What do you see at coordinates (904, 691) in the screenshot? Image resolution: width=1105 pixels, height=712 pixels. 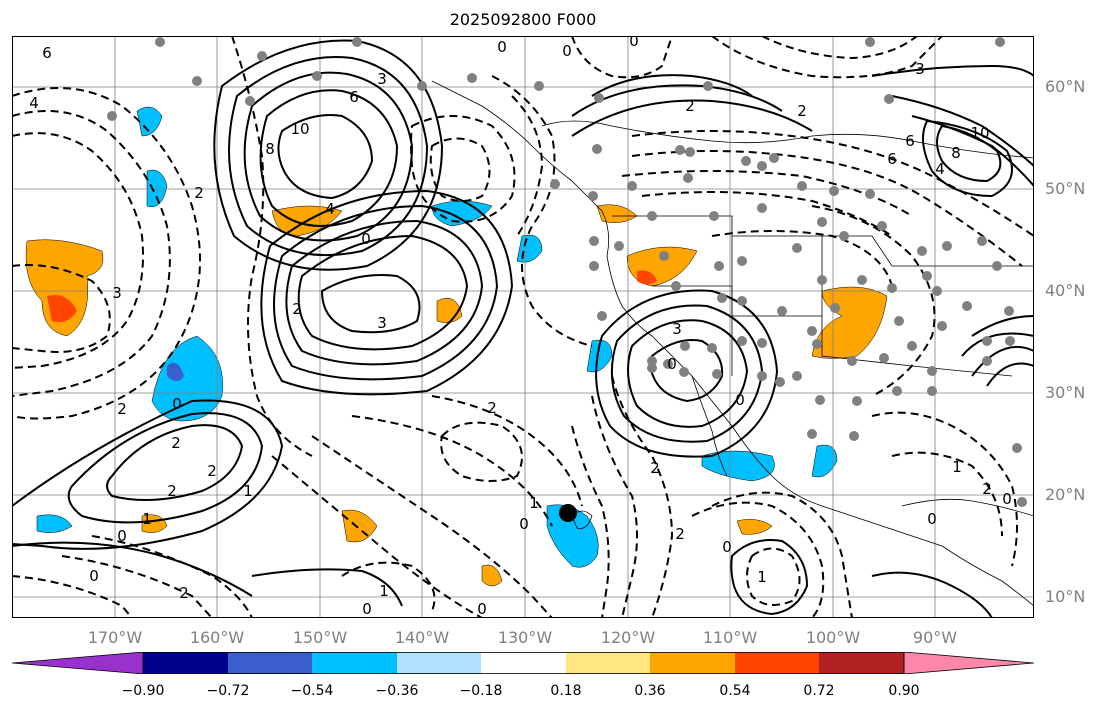 I see `colorbar-tick-label: 0.90` at bounding box center [904, 691].